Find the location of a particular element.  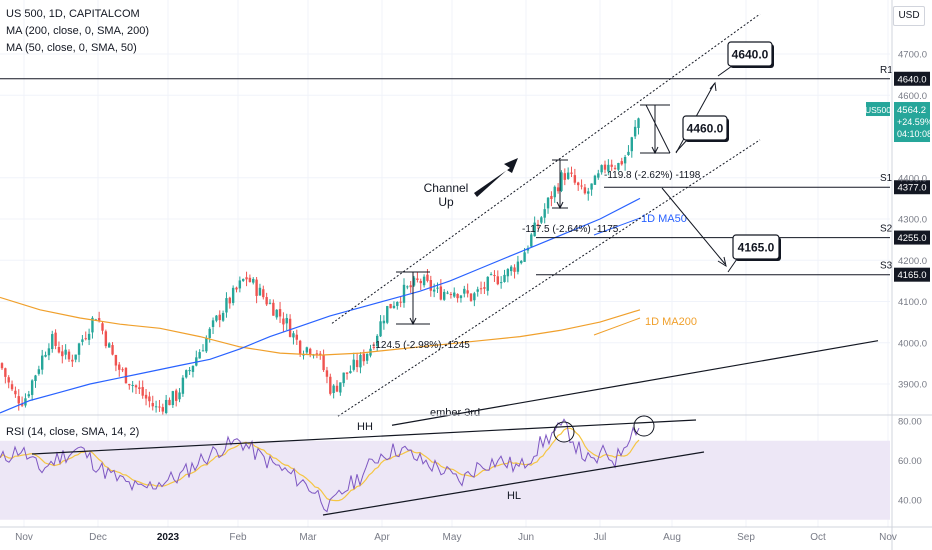

callout-4460-box is located at coordinates (705, 128).